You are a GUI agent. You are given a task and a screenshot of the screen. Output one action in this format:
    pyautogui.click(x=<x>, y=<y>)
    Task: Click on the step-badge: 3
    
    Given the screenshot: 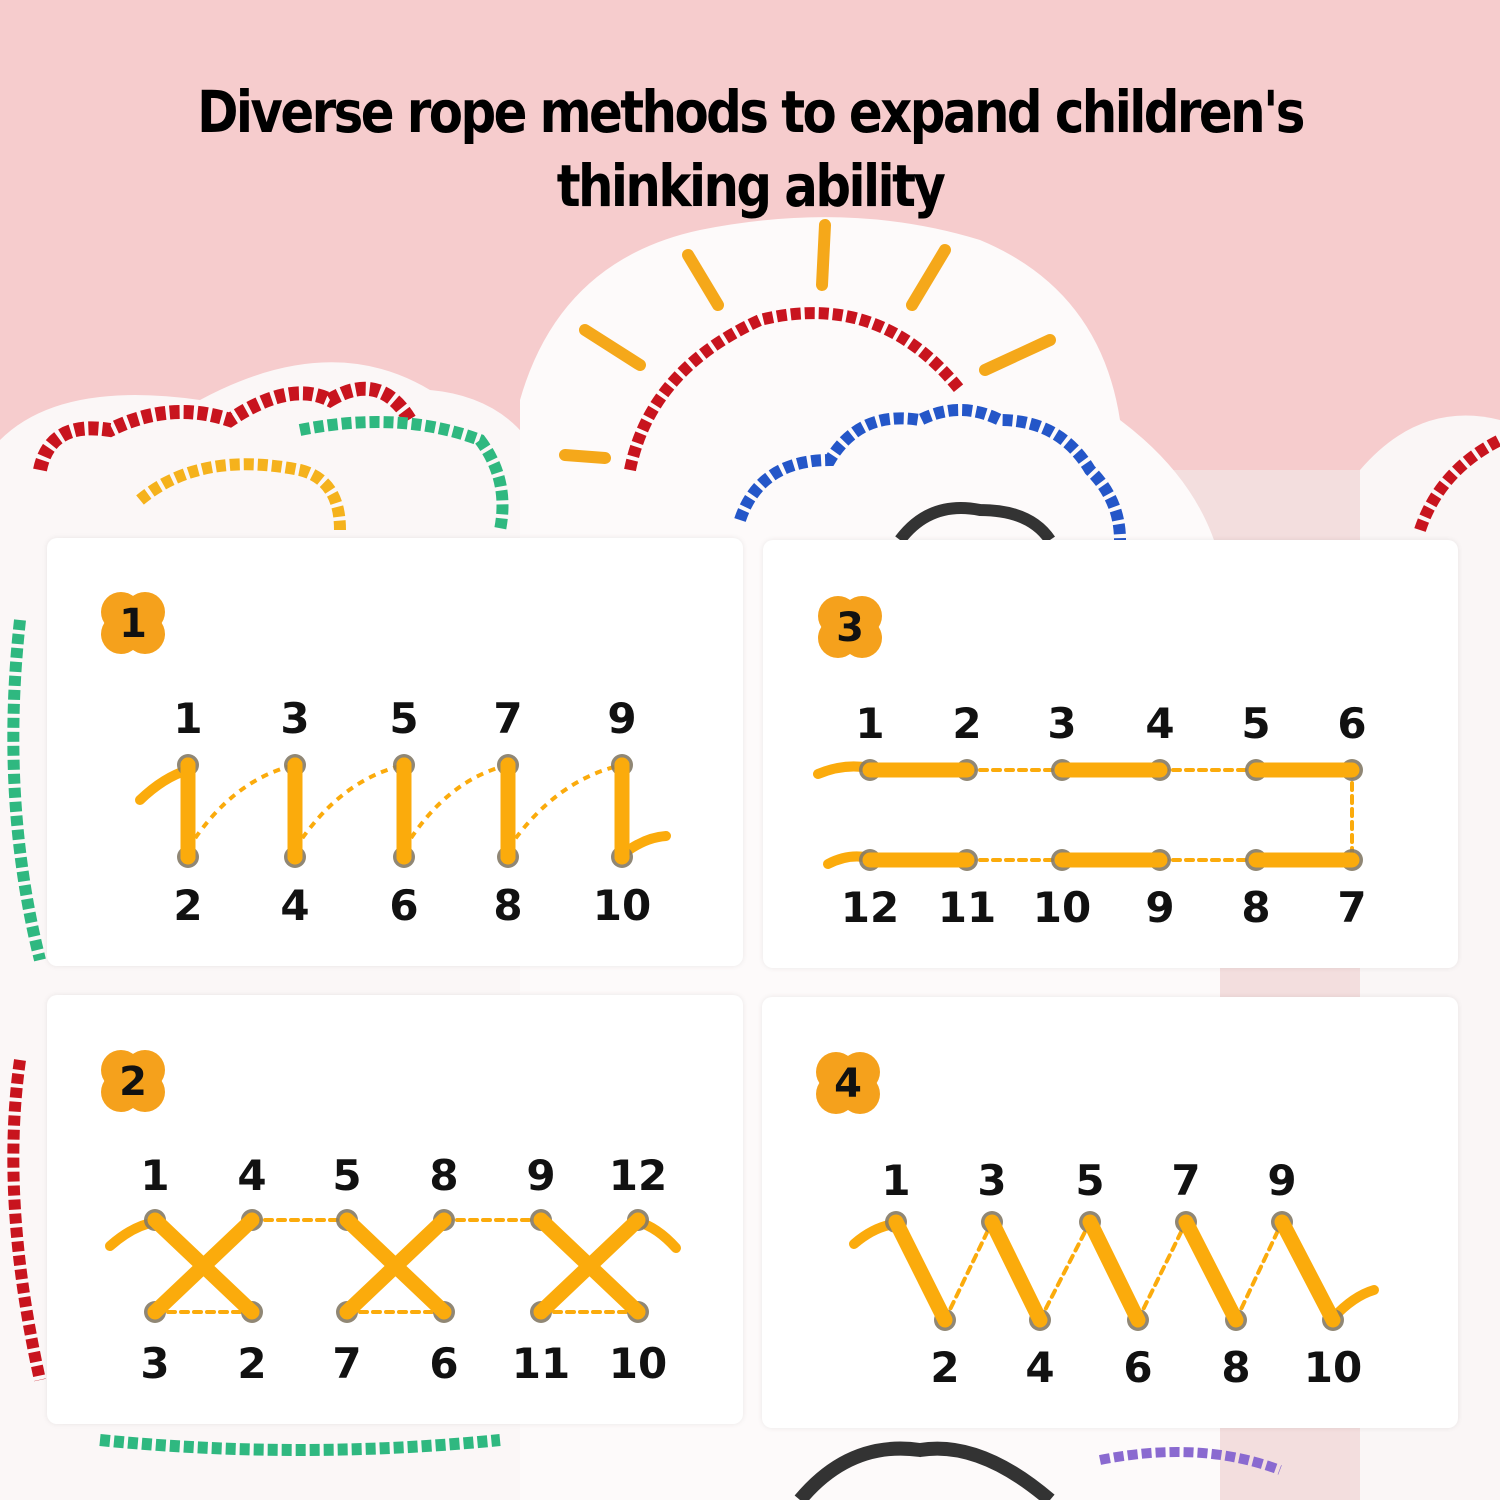 What is the action you would take?
    pyautogui.click(x=850, y=627)
    